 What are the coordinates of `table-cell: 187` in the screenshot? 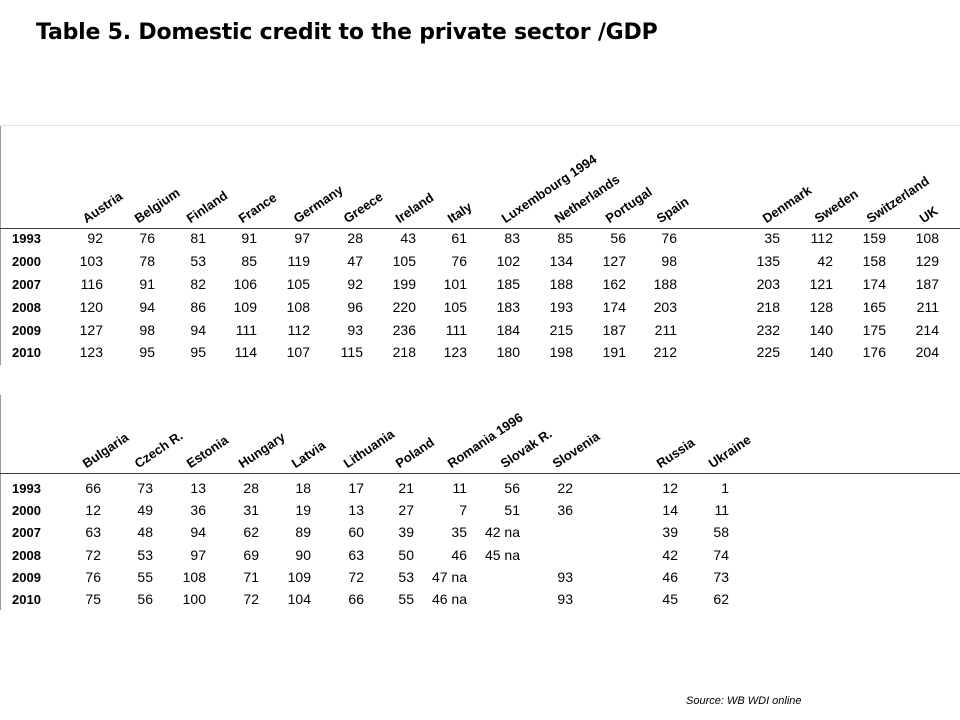 It's located at (614, 330).